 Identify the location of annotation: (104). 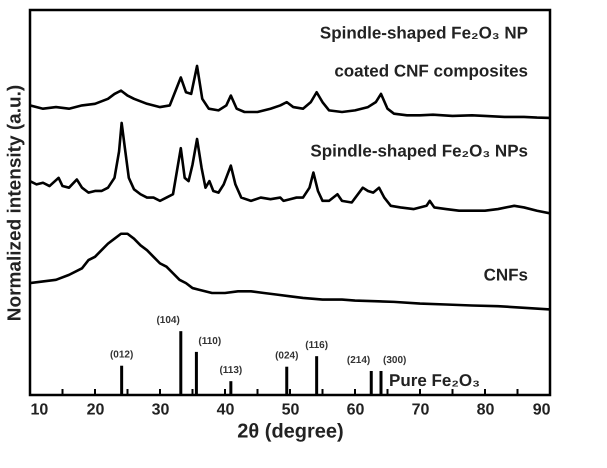
(168, 320).